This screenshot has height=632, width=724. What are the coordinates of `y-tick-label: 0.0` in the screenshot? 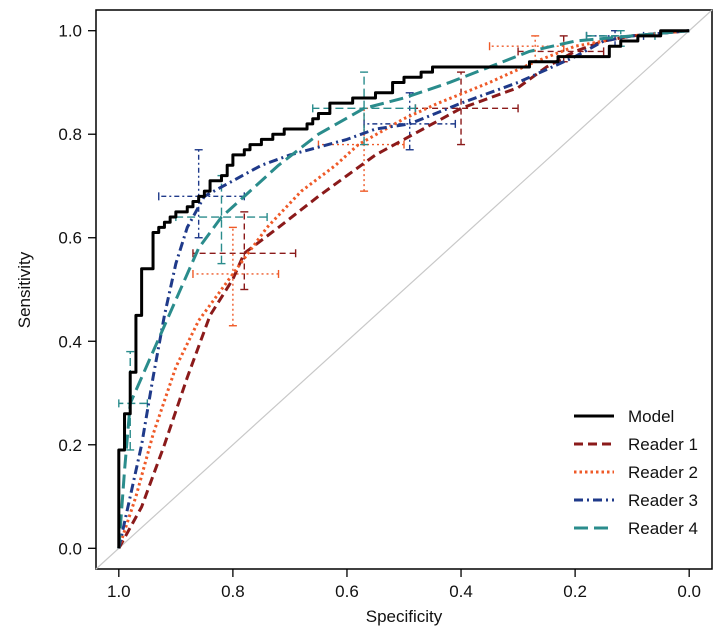 It's located at (70, 548).